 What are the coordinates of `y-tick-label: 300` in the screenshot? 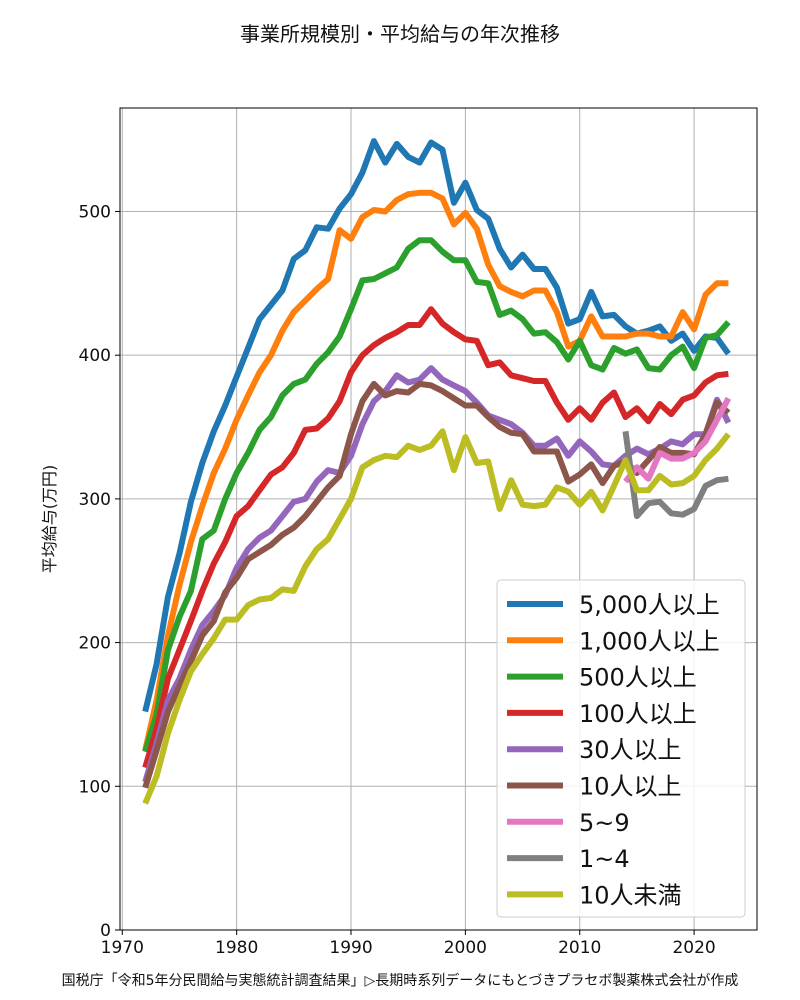 It's located at (95, 500).